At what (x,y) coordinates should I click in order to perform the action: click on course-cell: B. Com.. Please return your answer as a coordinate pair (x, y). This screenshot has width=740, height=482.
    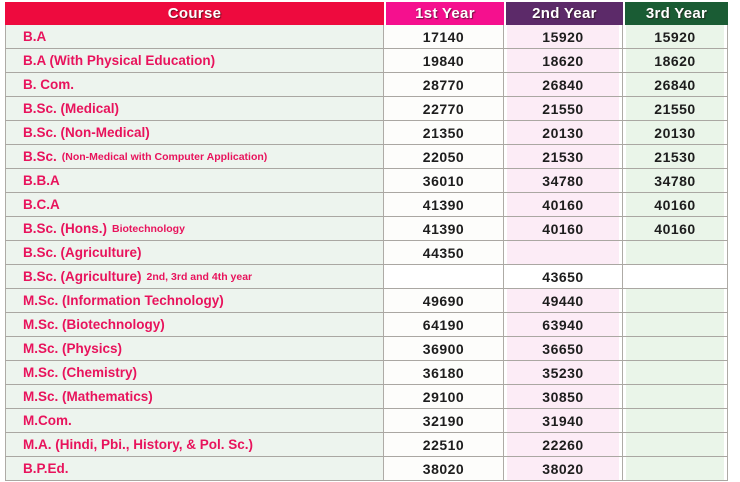
    Looking at the image, I should click on (194, 84).